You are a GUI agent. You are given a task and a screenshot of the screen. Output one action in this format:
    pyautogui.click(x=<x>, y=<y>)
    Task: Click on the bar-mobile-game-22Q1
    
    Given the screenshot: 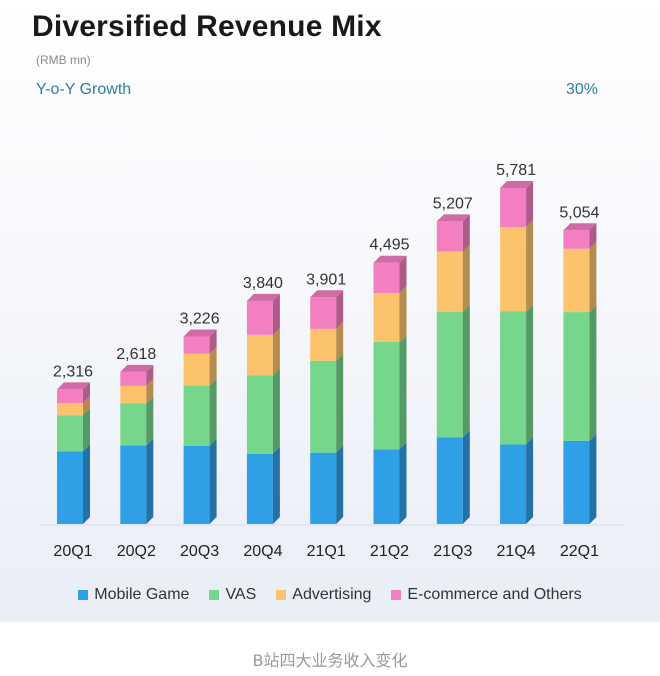 What is the action you would take?
    pyautogui.click(x=576, y=482)
    